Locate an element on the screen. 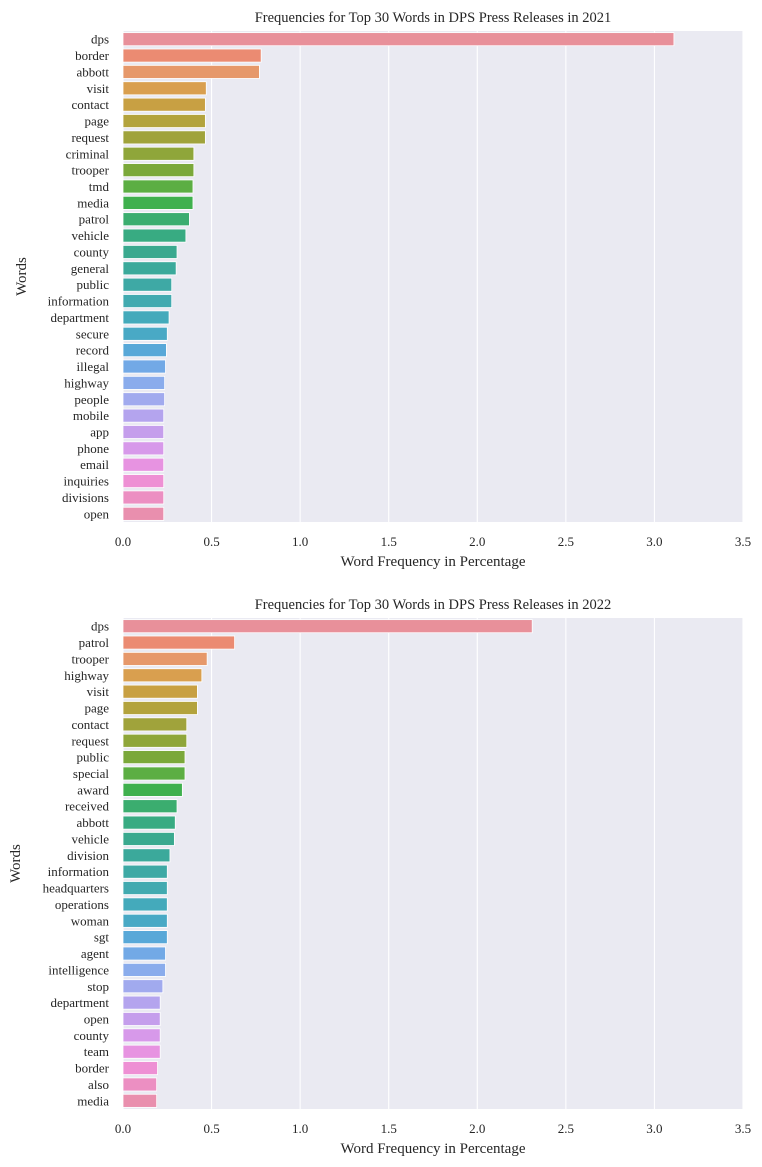 The image size is (762, 1167). x-tick-label: 0.0 is located at coordinates (123, 1128).